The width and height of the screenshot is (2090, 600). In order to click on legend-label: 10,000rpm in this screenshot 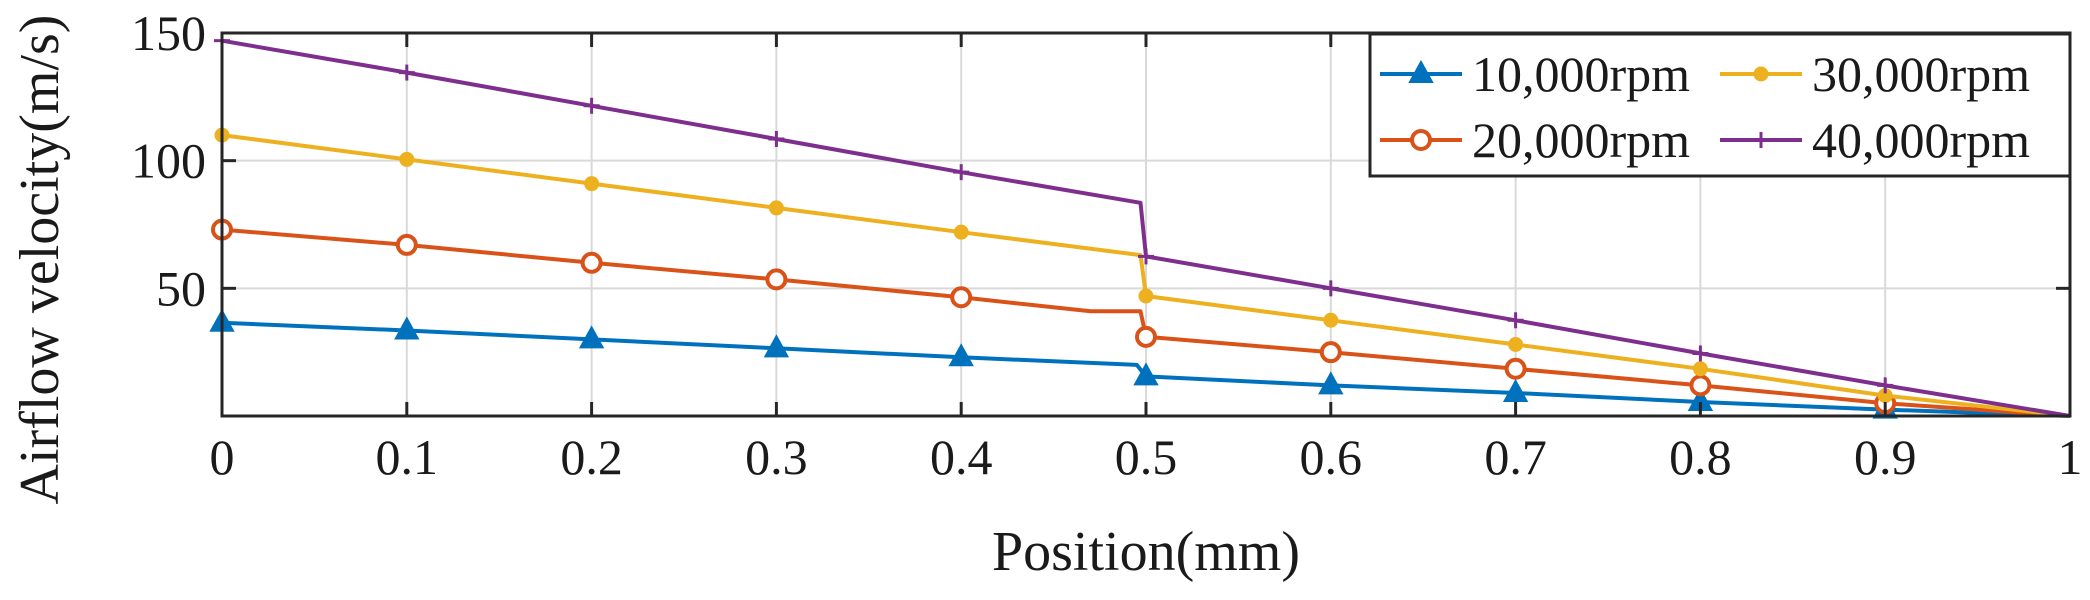, I will do `click(1581, 74)`.